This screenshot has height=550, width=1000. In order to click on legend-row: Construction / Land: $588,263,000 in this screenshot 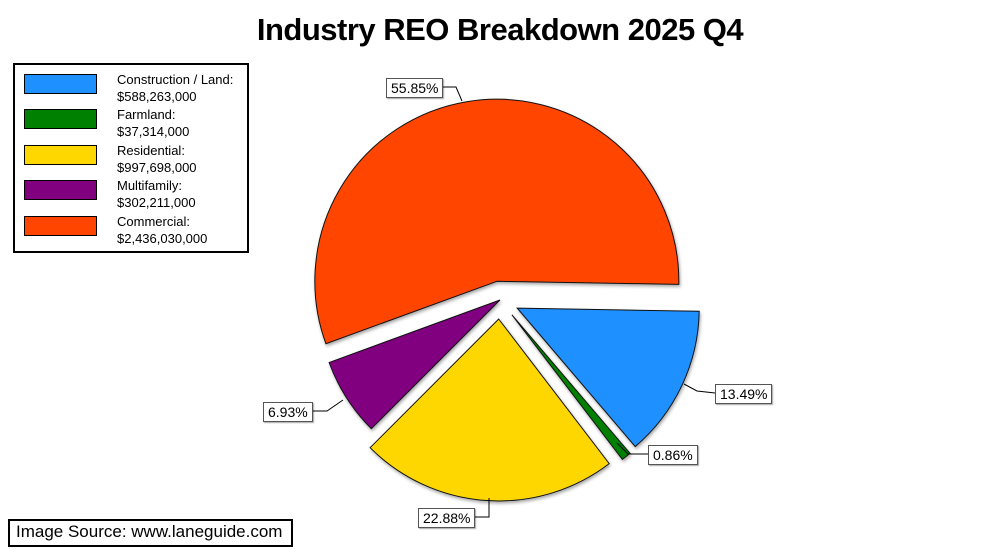, I will do `click(131, 86)`.